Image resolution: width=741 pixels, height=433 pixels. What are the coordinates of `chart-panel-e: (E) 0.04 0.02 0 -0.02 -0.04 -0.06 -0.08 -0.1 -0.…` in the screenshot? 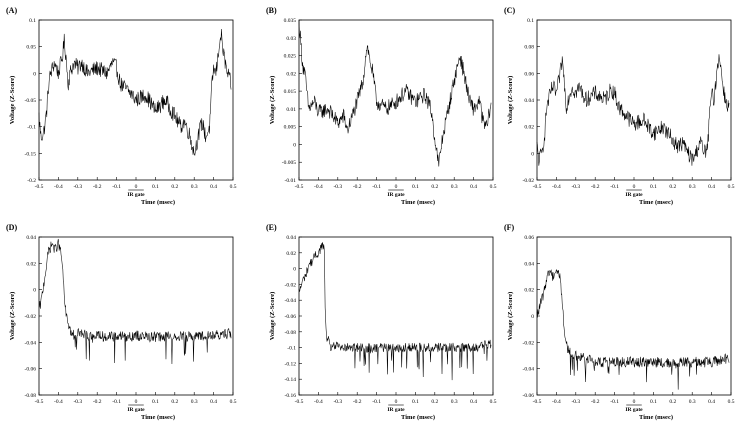 It's located at (381, 327).